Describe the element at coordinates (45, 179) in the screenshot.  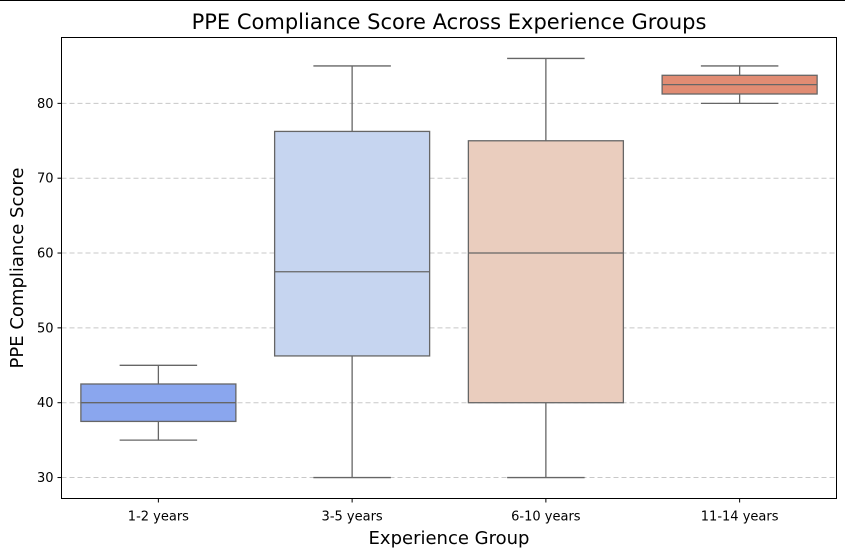
I see `y-tick-label: 70` at that location.